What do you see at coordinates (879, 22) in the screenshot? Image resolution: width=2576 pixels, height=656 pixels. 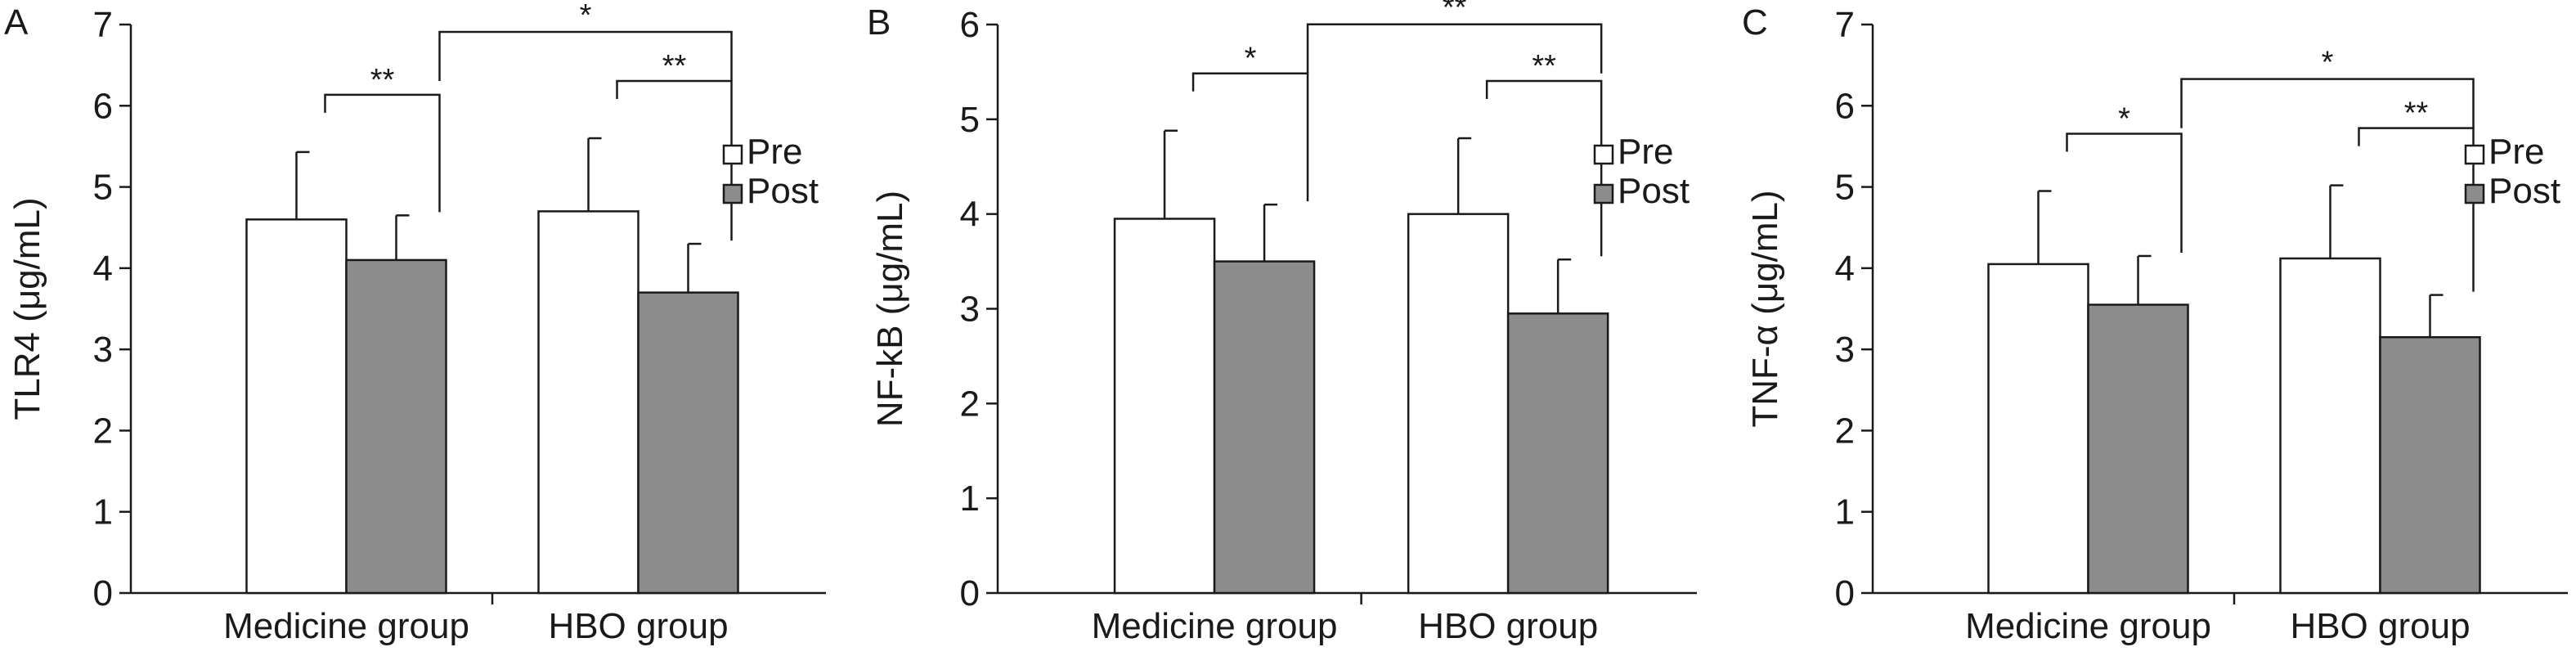 I see `panel-label: B` at bounding box center [879, 22].